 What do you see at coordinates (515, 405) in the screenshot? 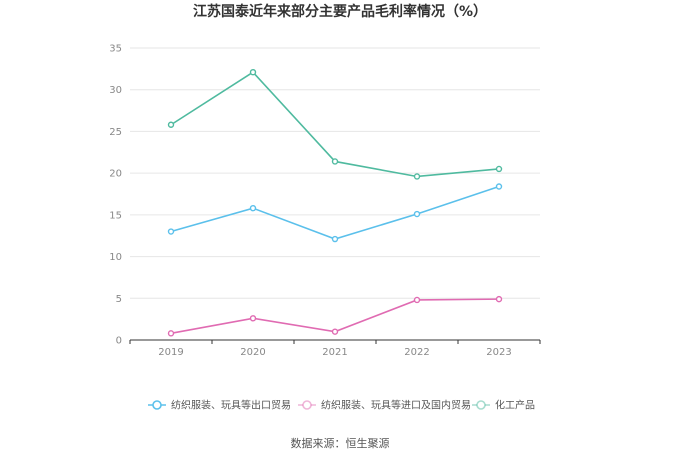
I see `legend-label-2: 化工产品` at bounding box center [515, 405].